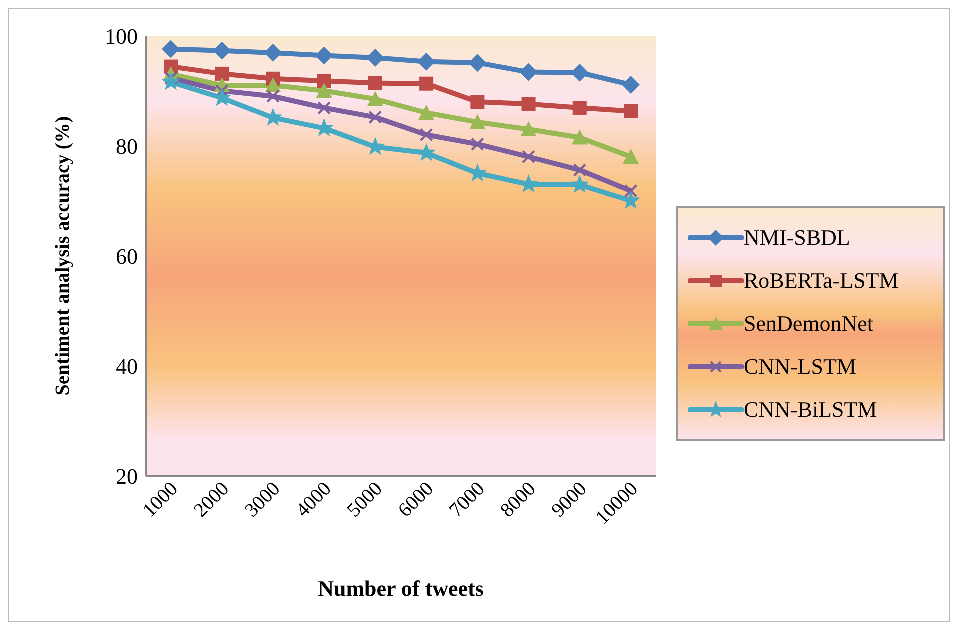 This screenshot has width=958, height=628. What do you see at coordinates (518, 500) in the screenshot?
I see `x-tick-label: 8000` at bounding box center [518, 500].